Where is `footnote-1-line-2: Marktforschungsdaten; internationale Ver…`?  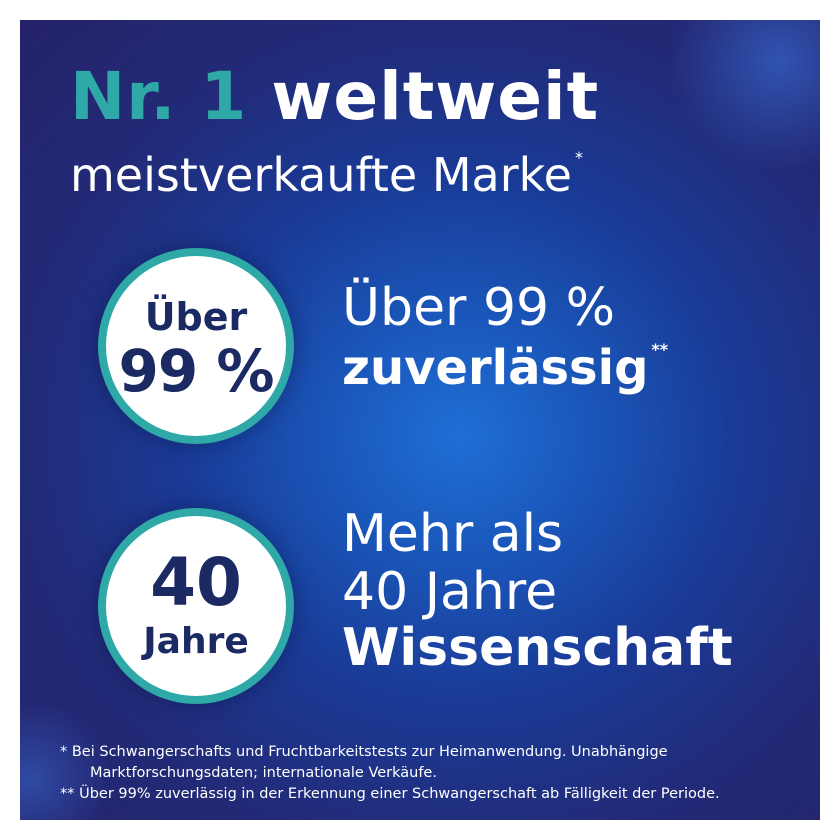
footnote-1-line-2: Marktforschungsdaten; internationale Ver… is located at coordinates (263, 773).